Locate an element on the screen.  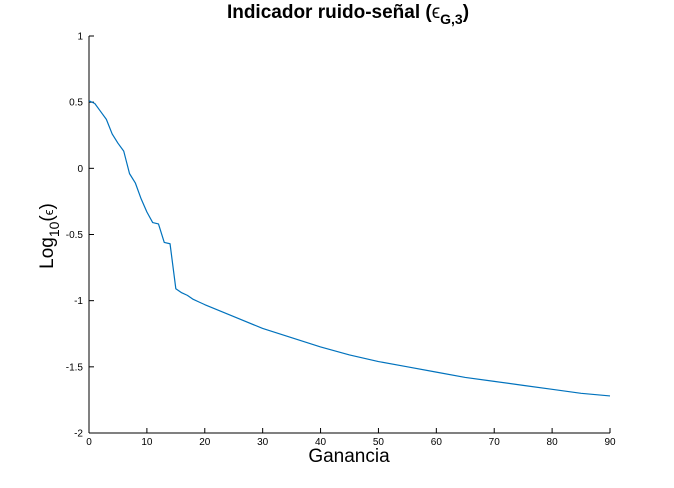
y-axis-ticks: -2 -1.5 -1 -0.5 0 0.5 1 is located at coordinates (80, 236).